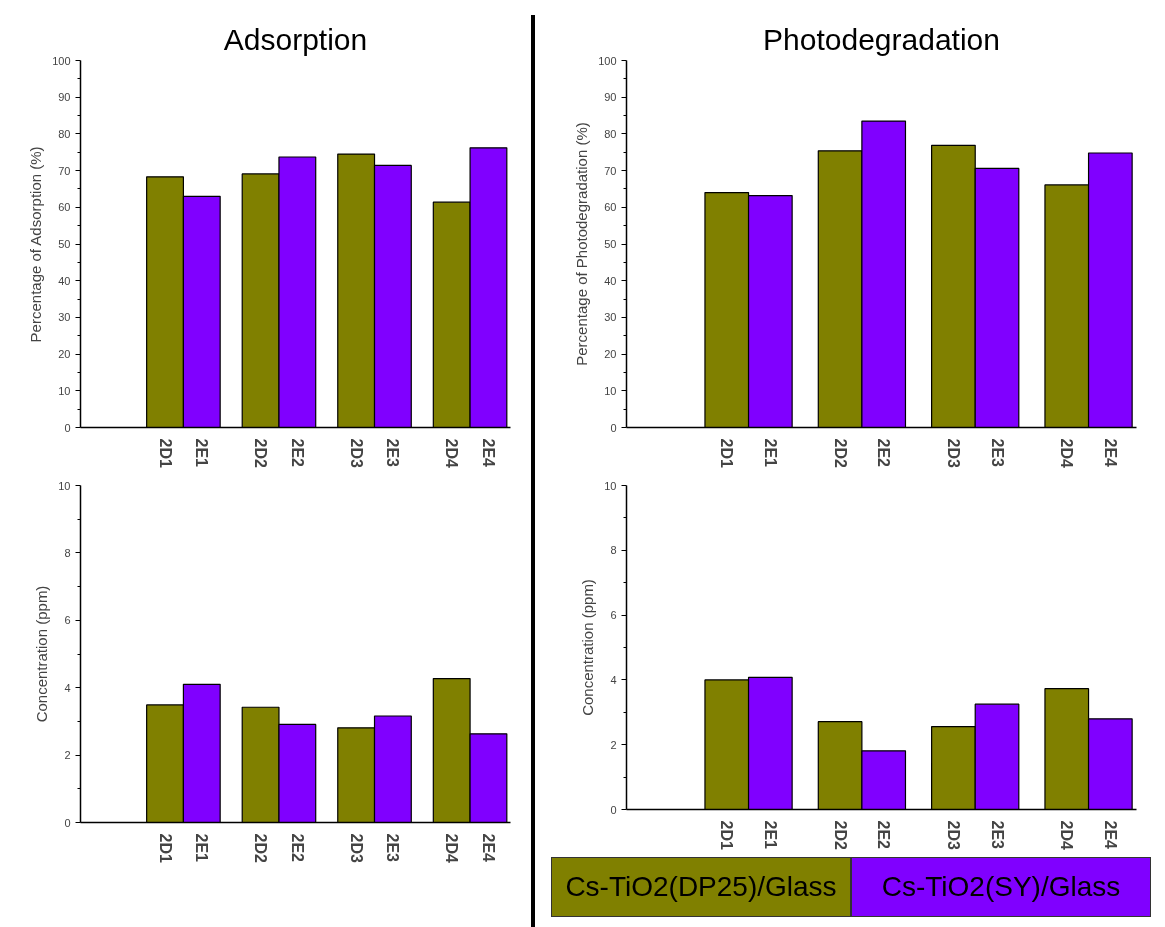 This screenshot has height=927, width=1165. Describe the element at coordinates (881, 39) in the screenshot. I see `chart-title: Photodegradation` at that location.